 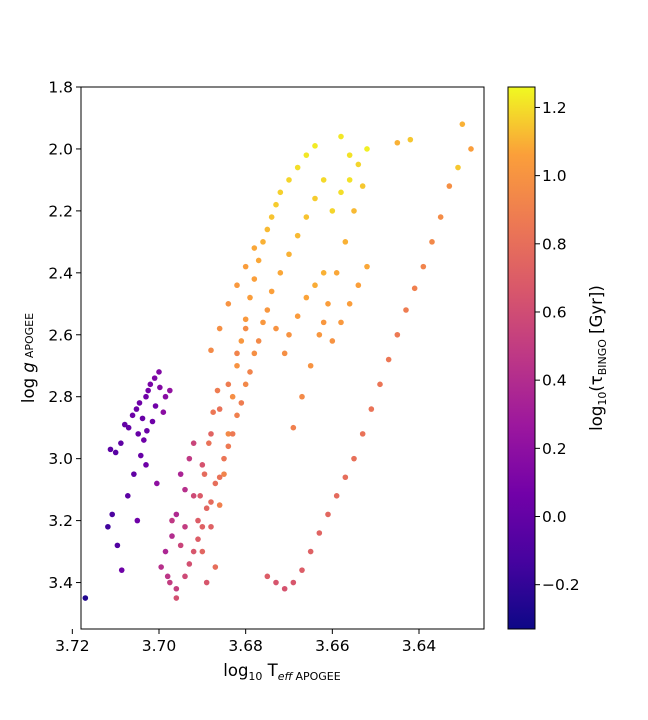 I want to click on colorbar-tick-label: 0.2, so click(x=554, y=449).